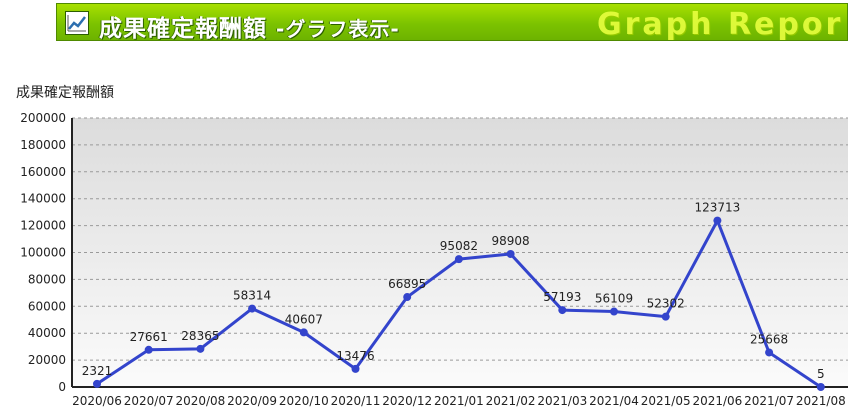 Image resolution: width=848 pixels, height=412 pixels. Describe the element at coordinates (459, 246) in the screenshot. I see `data-label: 95082` at that location.